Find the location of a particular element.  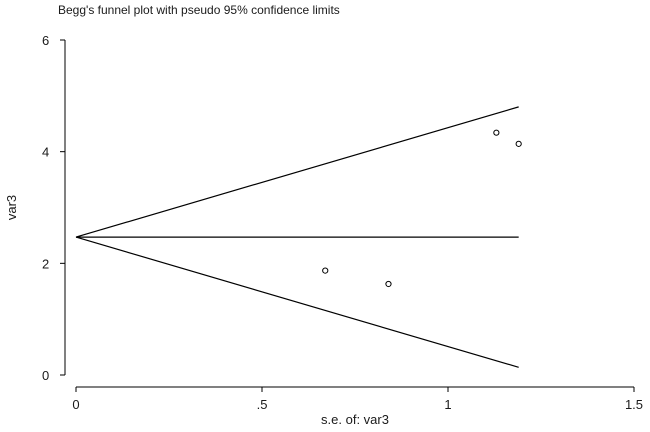

y-tick-label: 2 is located at coordinates (45, 263).